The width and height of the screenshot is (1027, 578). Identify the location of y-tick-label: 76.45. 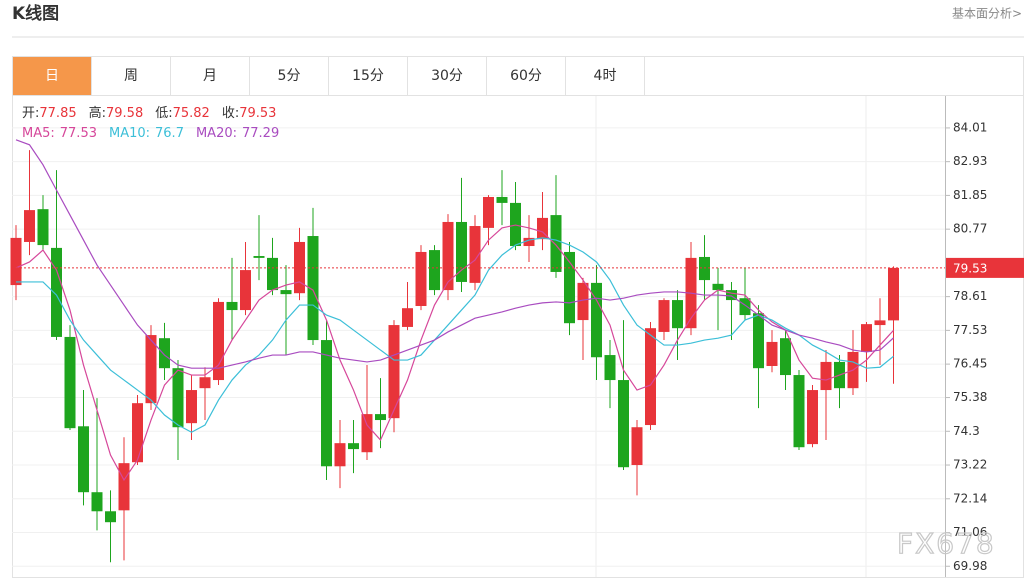
(970, 364).